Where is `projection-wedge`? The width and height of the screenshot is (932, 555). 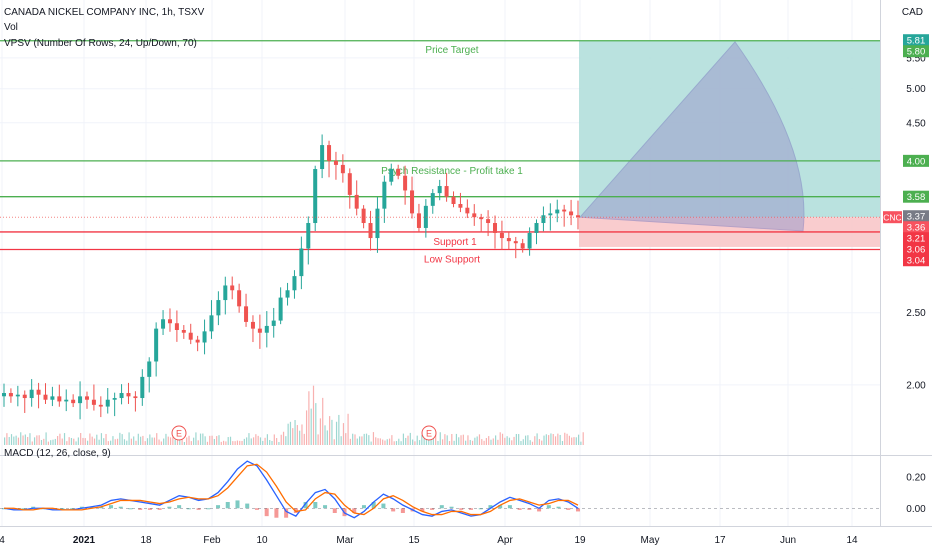
projection-wedge is located at coordinates (691, 136).